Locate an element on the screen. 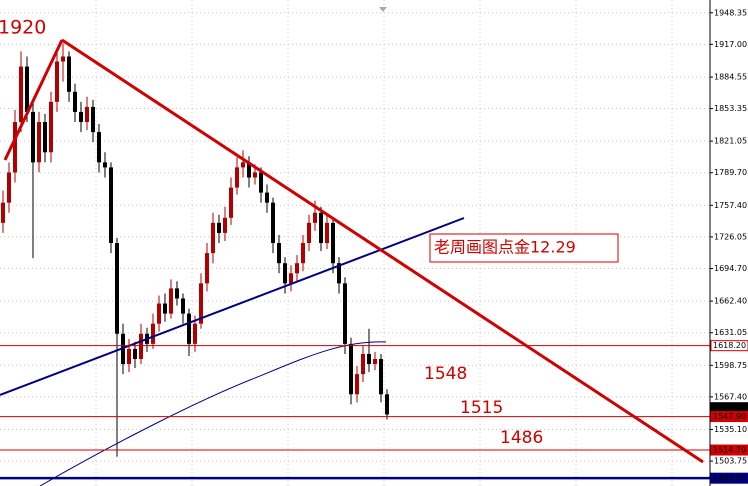 The width and height of the screenshot is (748, 486). y-tick-label: 1598.75 is located at coordinates (730, 365).